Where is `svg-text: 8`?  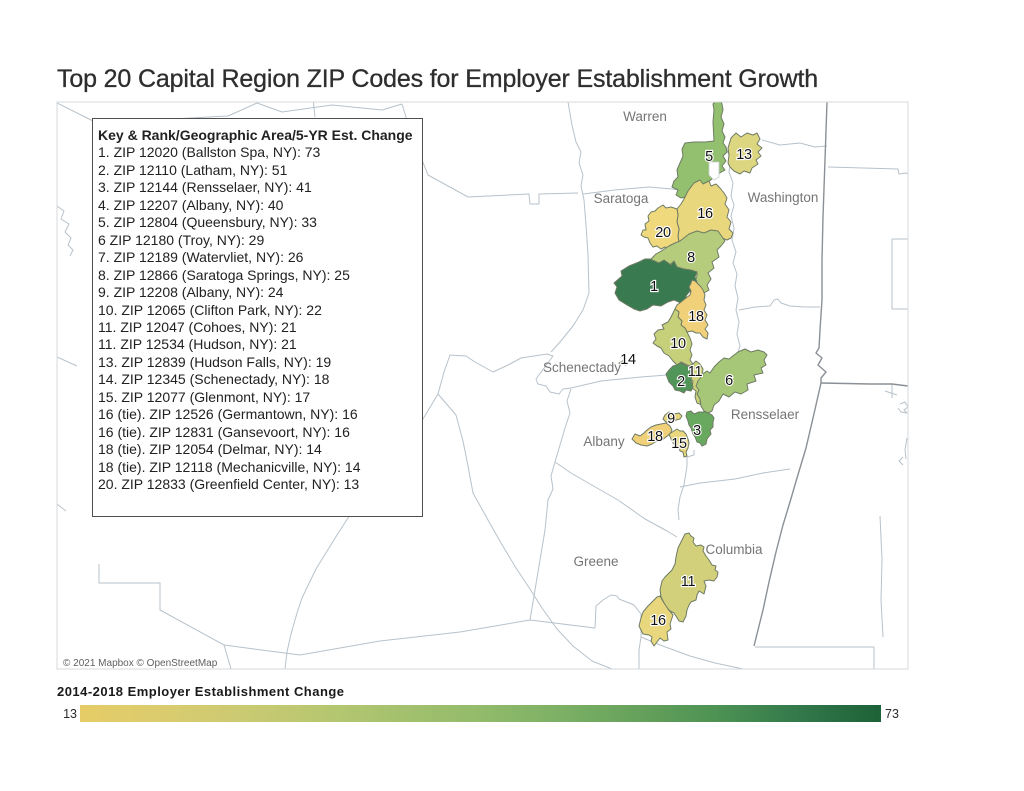 svg-text: 8 is located at coordinates (691, 258).